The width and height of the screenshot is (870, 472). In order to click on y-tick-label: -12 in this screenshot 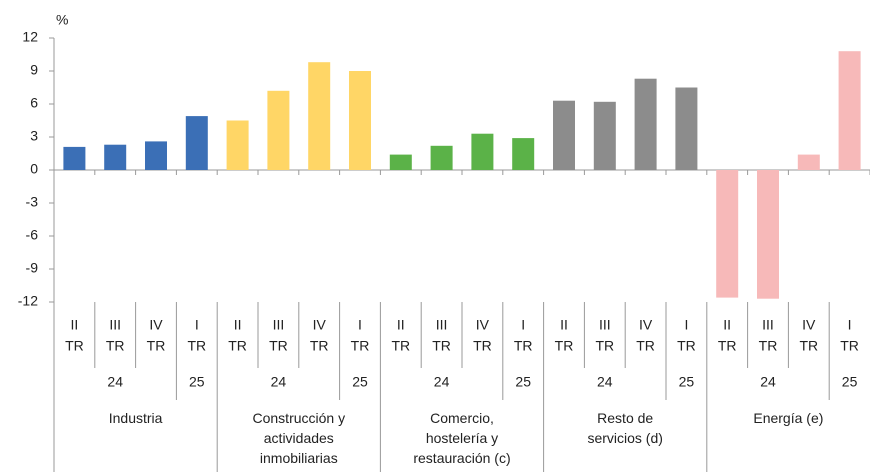, I will do `click(28, 301)`.